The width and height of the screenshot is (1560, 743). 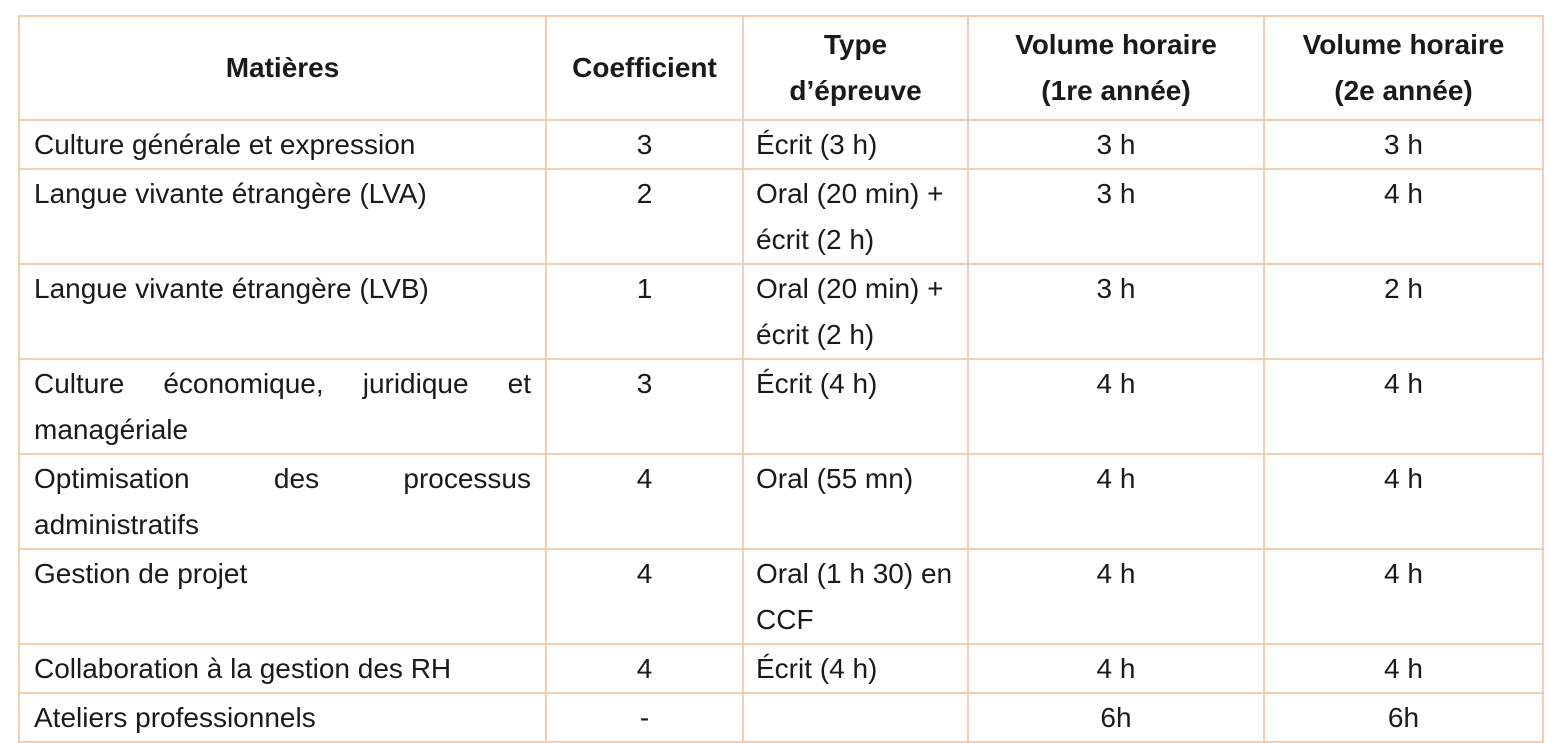 What do you see at coordinates (1403, 144) in the screenshot?
I see `cell-volume-2: 3 h` at bounding box center [1403, 144].